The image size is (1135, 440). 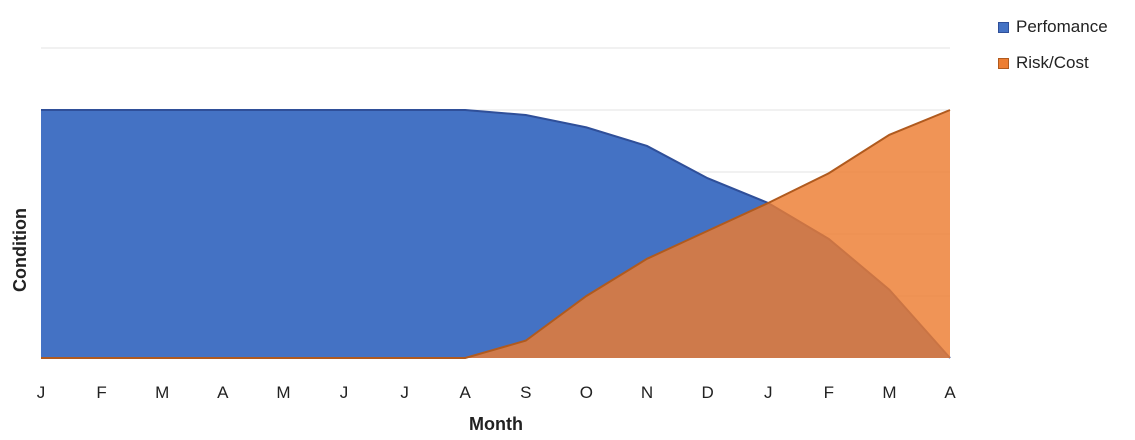 I want to click on legend: Perfomance Risk/Cost, so click(x=1053, y=52).